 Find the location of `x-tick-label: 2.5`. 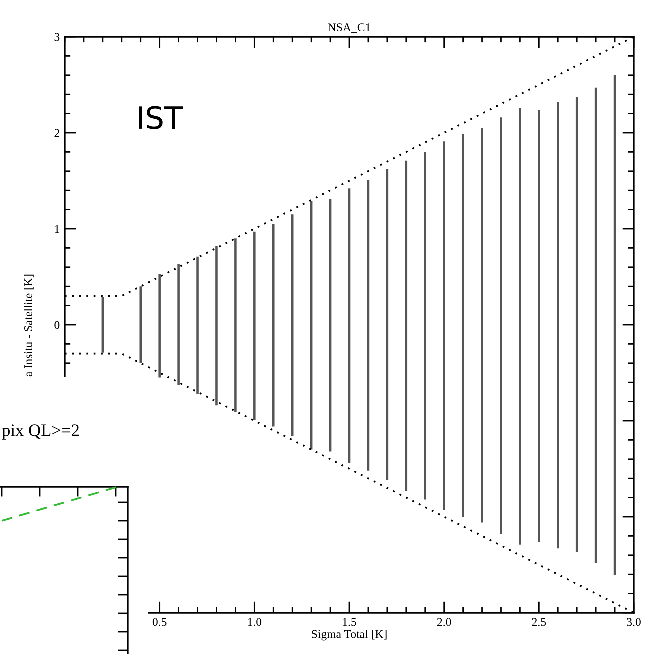

x-tick-label: 2.5 is located at coordinates (539, 622).